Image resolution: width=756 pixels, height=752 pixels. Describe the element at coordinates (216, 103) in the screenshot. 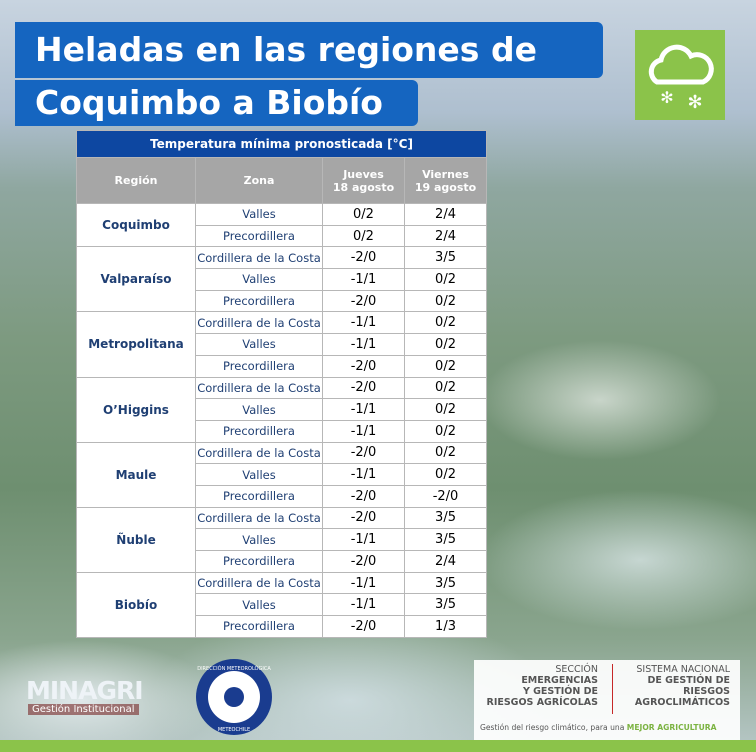

I see `title-line: Coquimbo a Biobío` at that location.